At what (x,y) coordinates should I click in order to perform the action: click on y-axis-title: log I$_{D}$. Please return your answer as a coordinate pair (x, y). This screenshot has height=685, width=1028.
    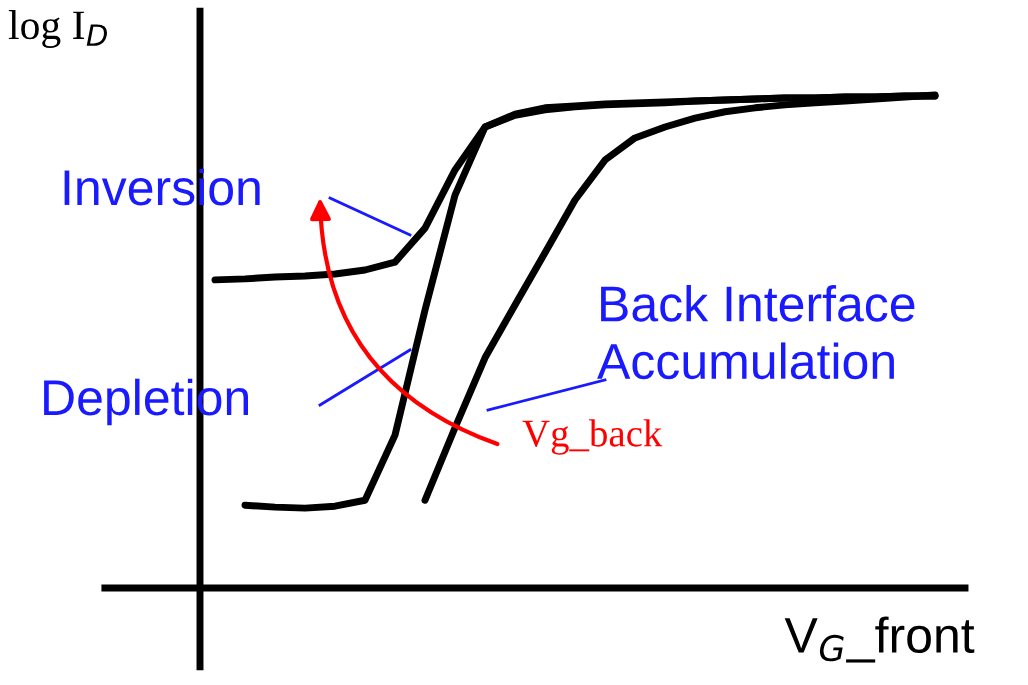
    Looking at the image, I should click on (57, 29).